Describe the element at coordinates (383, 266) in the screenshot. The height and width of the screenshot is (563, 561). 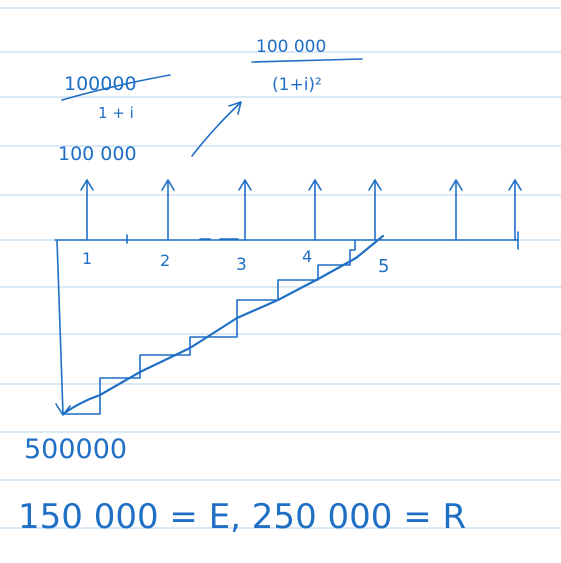
I see `tick-label: 5` at that location.